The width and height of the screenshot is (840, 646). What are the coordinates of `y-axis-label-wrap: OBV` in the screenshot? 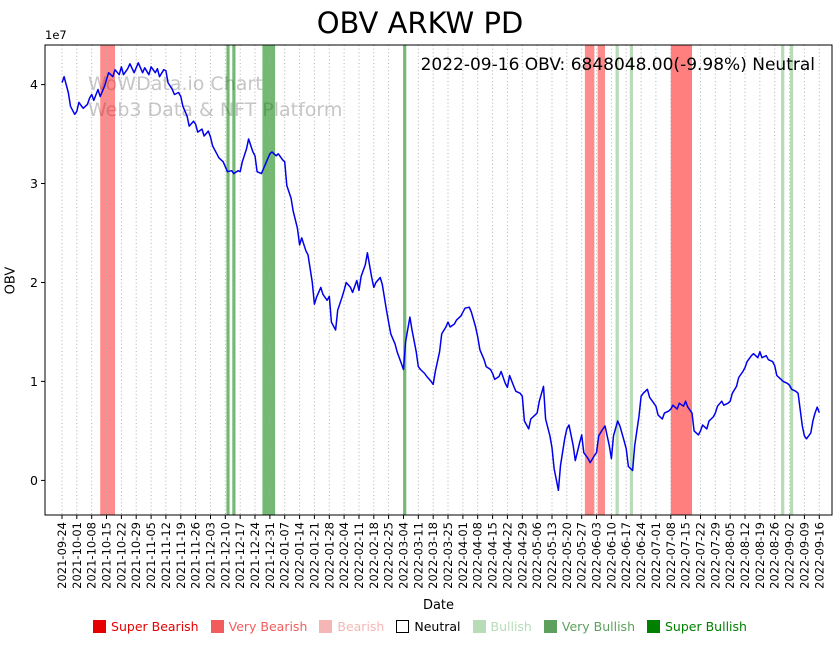 It's located at (11, 280).